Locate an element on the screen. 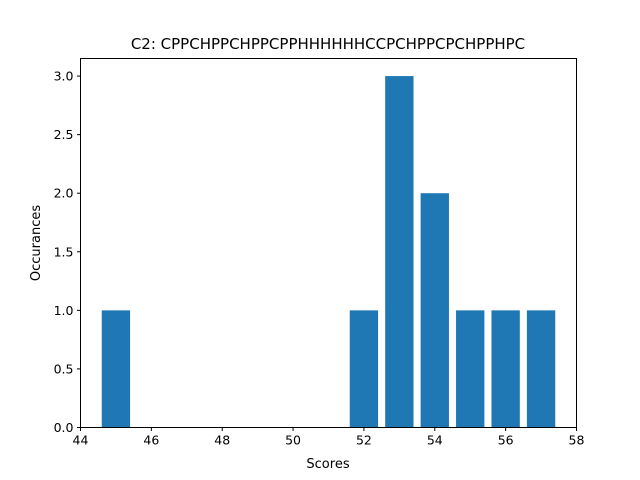  x-tick-label: 58 is located at coordinates (577, 440).